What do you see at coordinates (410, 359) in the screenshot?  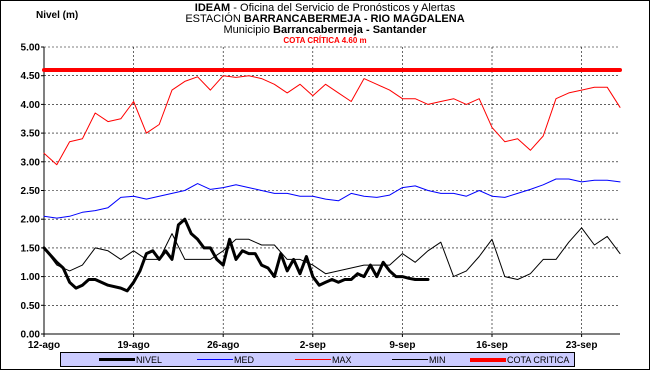 I see `legend-swatch-min` at bounding box center [410, 359].